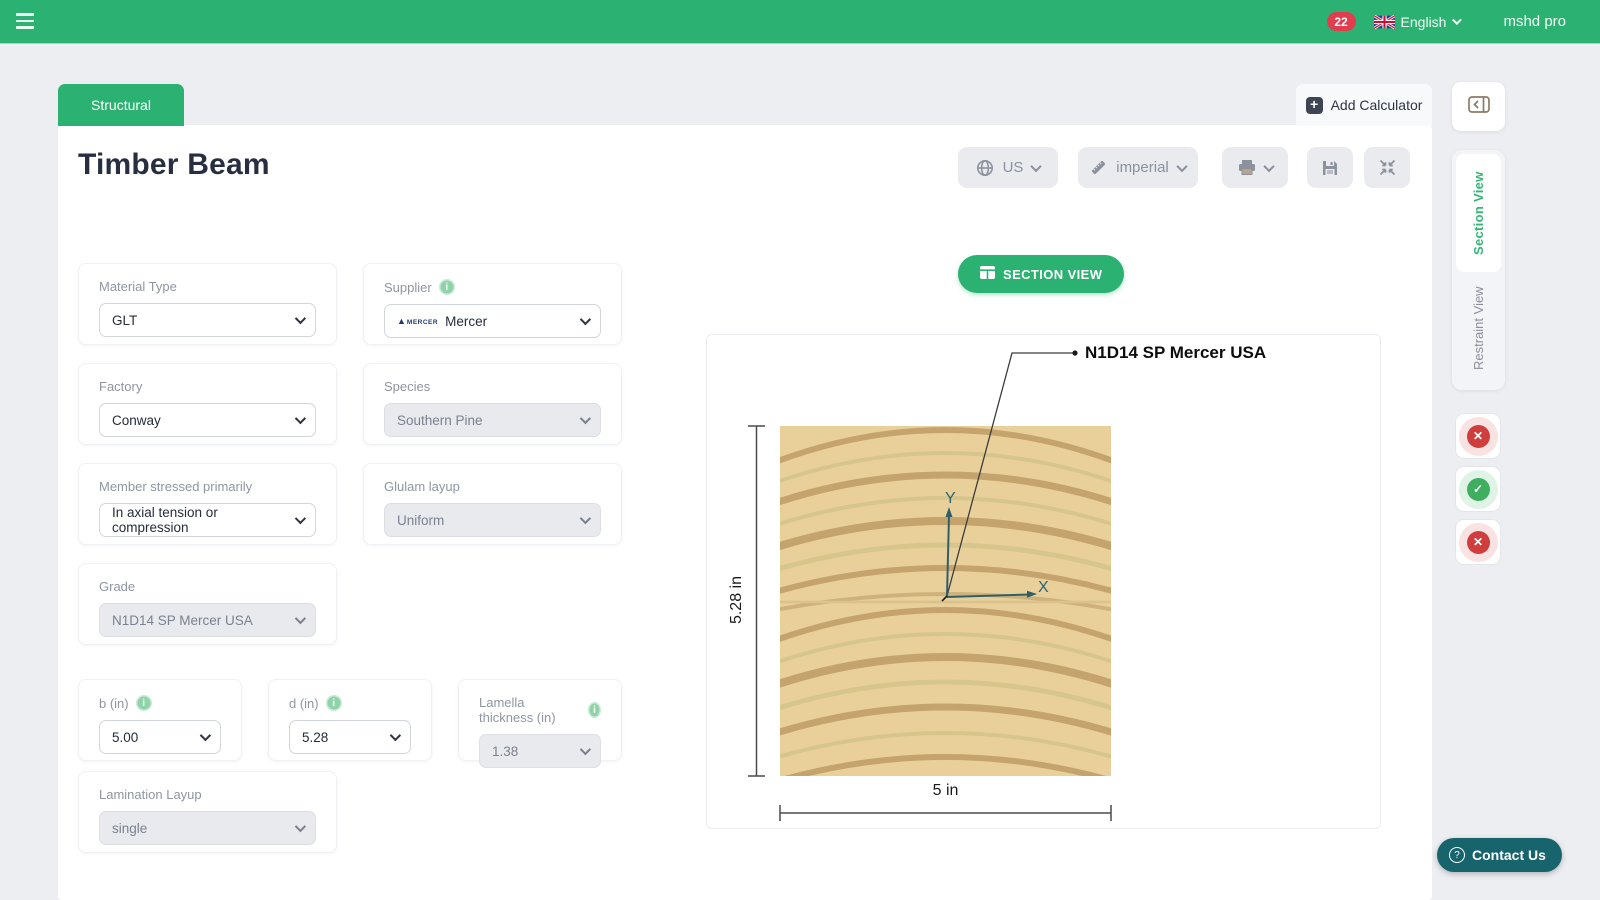 The height and width of the screenshot is (900, 1600). I want to click on globe-icon, so click(985, 168).